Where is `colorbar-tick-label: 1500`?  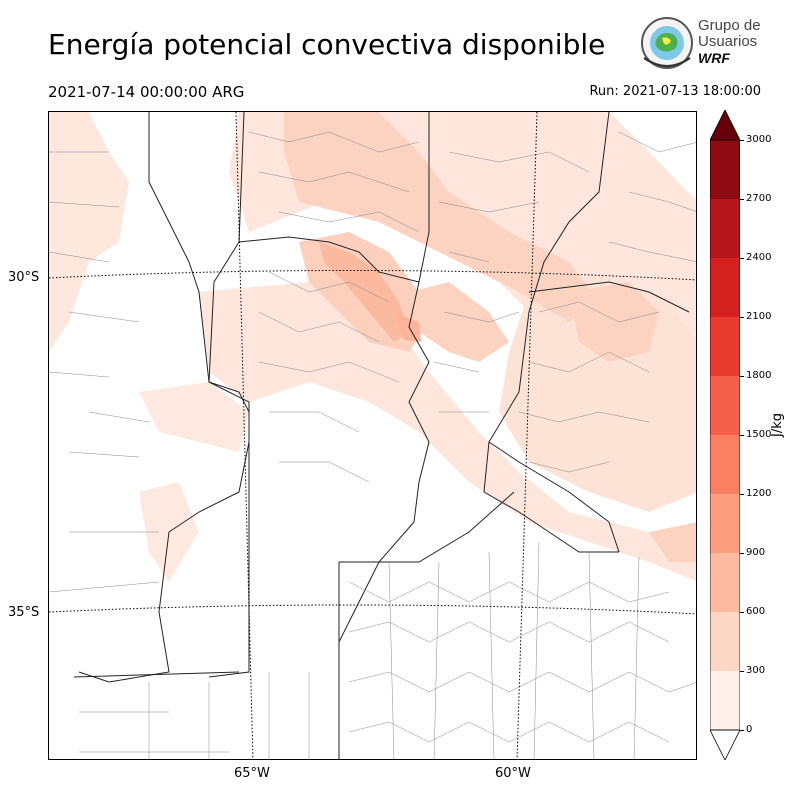 colorbar-tick-label: 1500 is located at coordinates (759, 434).